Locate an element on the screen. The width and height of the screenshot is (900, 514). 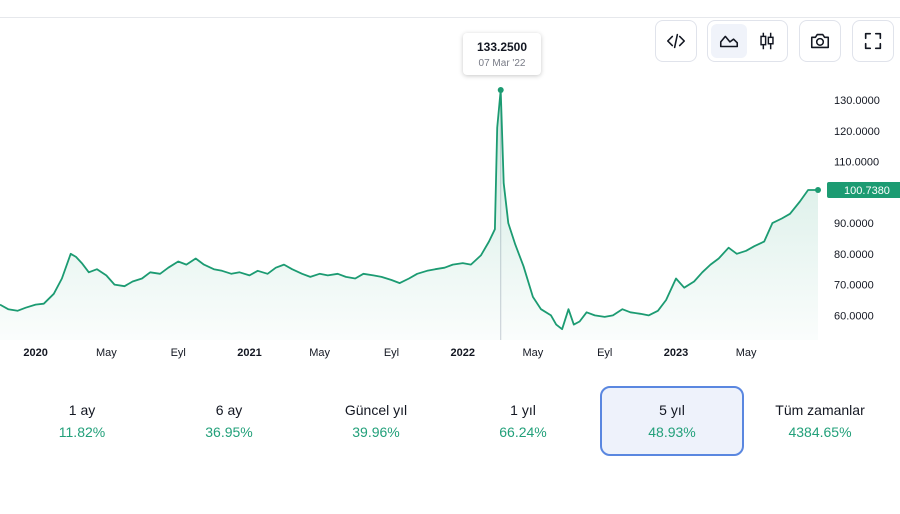
period-1-month: 1 ay 11.82% is located at coordinates (82, 421).